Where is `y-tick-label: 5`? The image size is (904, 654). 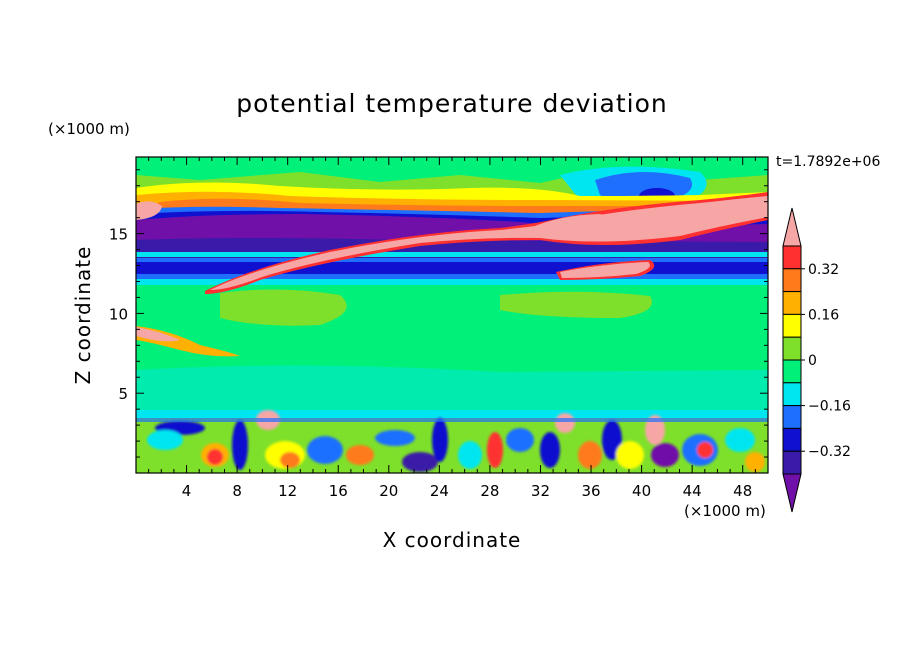
y-tick-label: 5 is located at coordinates (123, 394).